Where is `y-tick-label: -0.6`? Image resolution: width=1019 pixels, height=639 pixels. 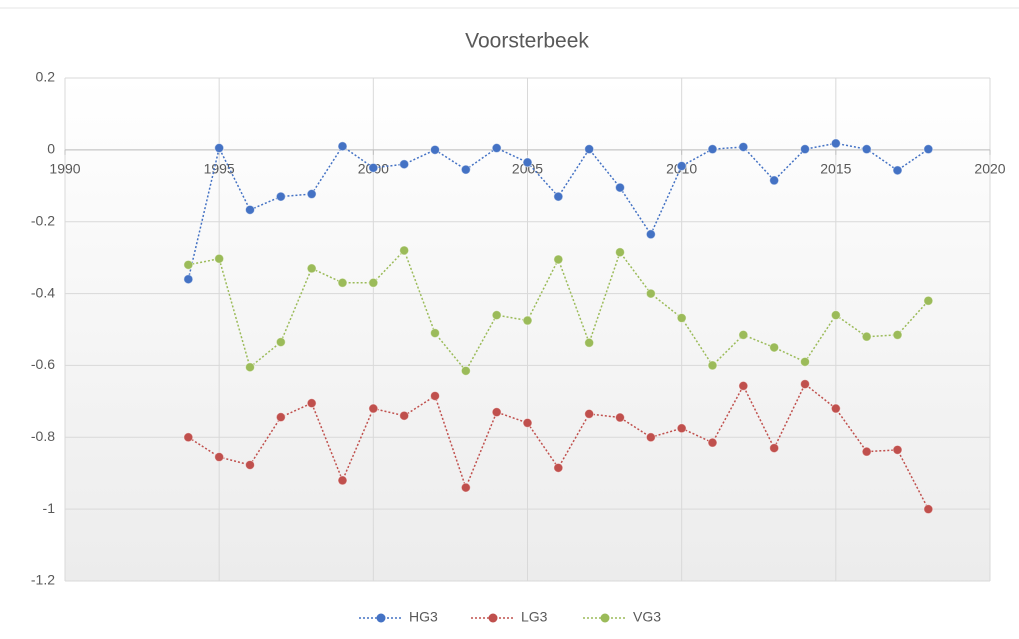 y-tick-label: -0.6 is located at coordinates (43, 364).